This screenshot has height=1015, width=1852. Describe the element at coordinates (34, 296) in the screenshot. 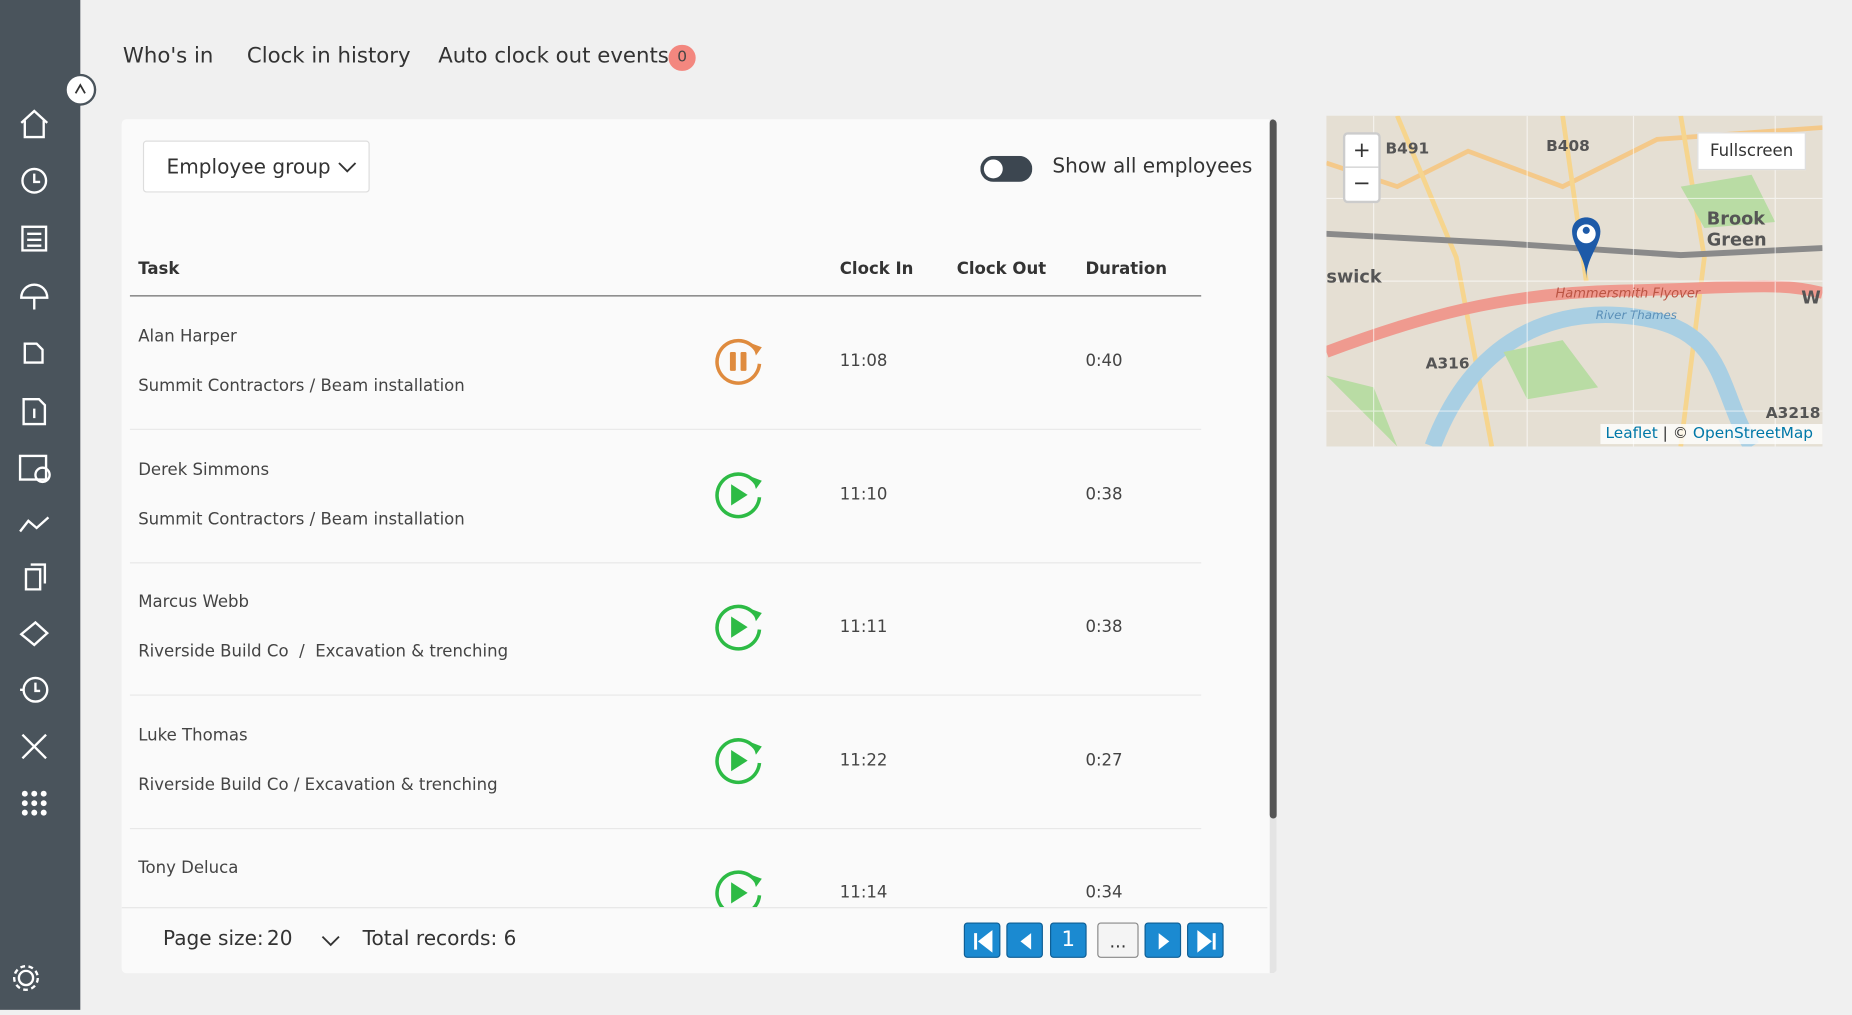

I see `icon-umbrella` at that location.